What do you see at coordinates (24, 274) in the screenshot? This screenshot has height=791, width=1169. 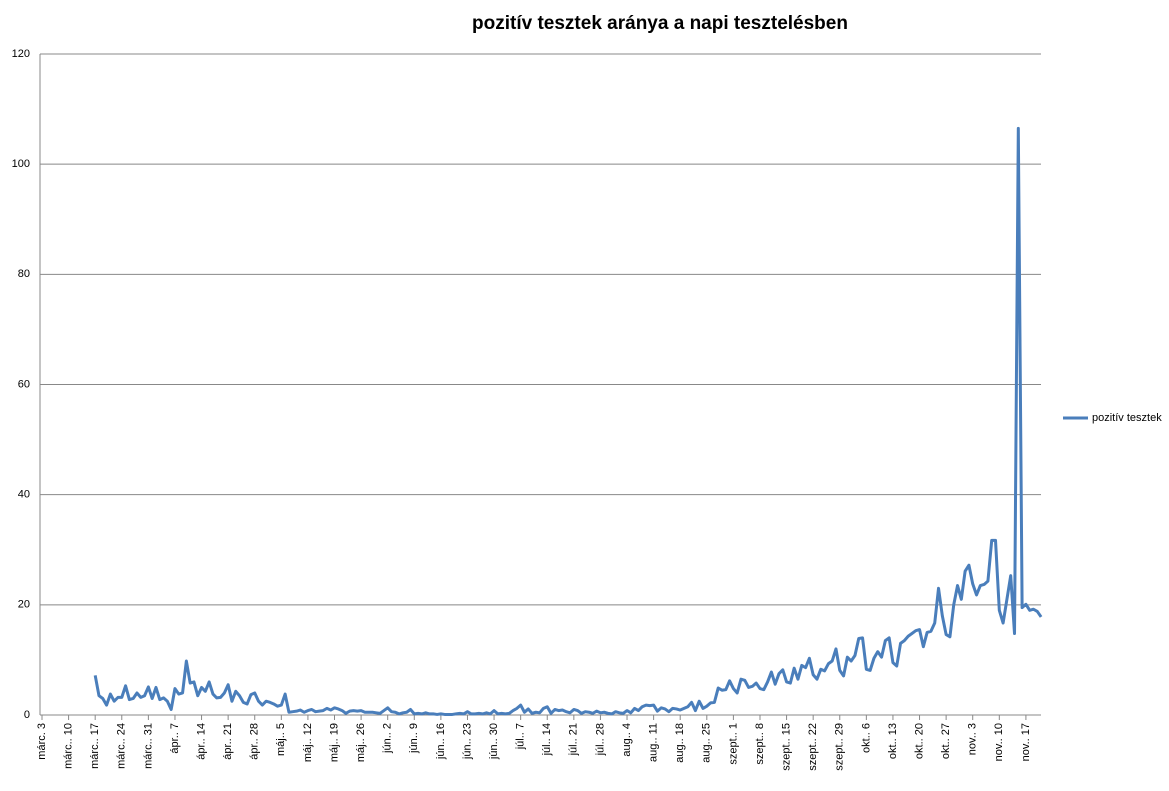 I see `y-tick-label: 80` at bounding box center [24, 274].